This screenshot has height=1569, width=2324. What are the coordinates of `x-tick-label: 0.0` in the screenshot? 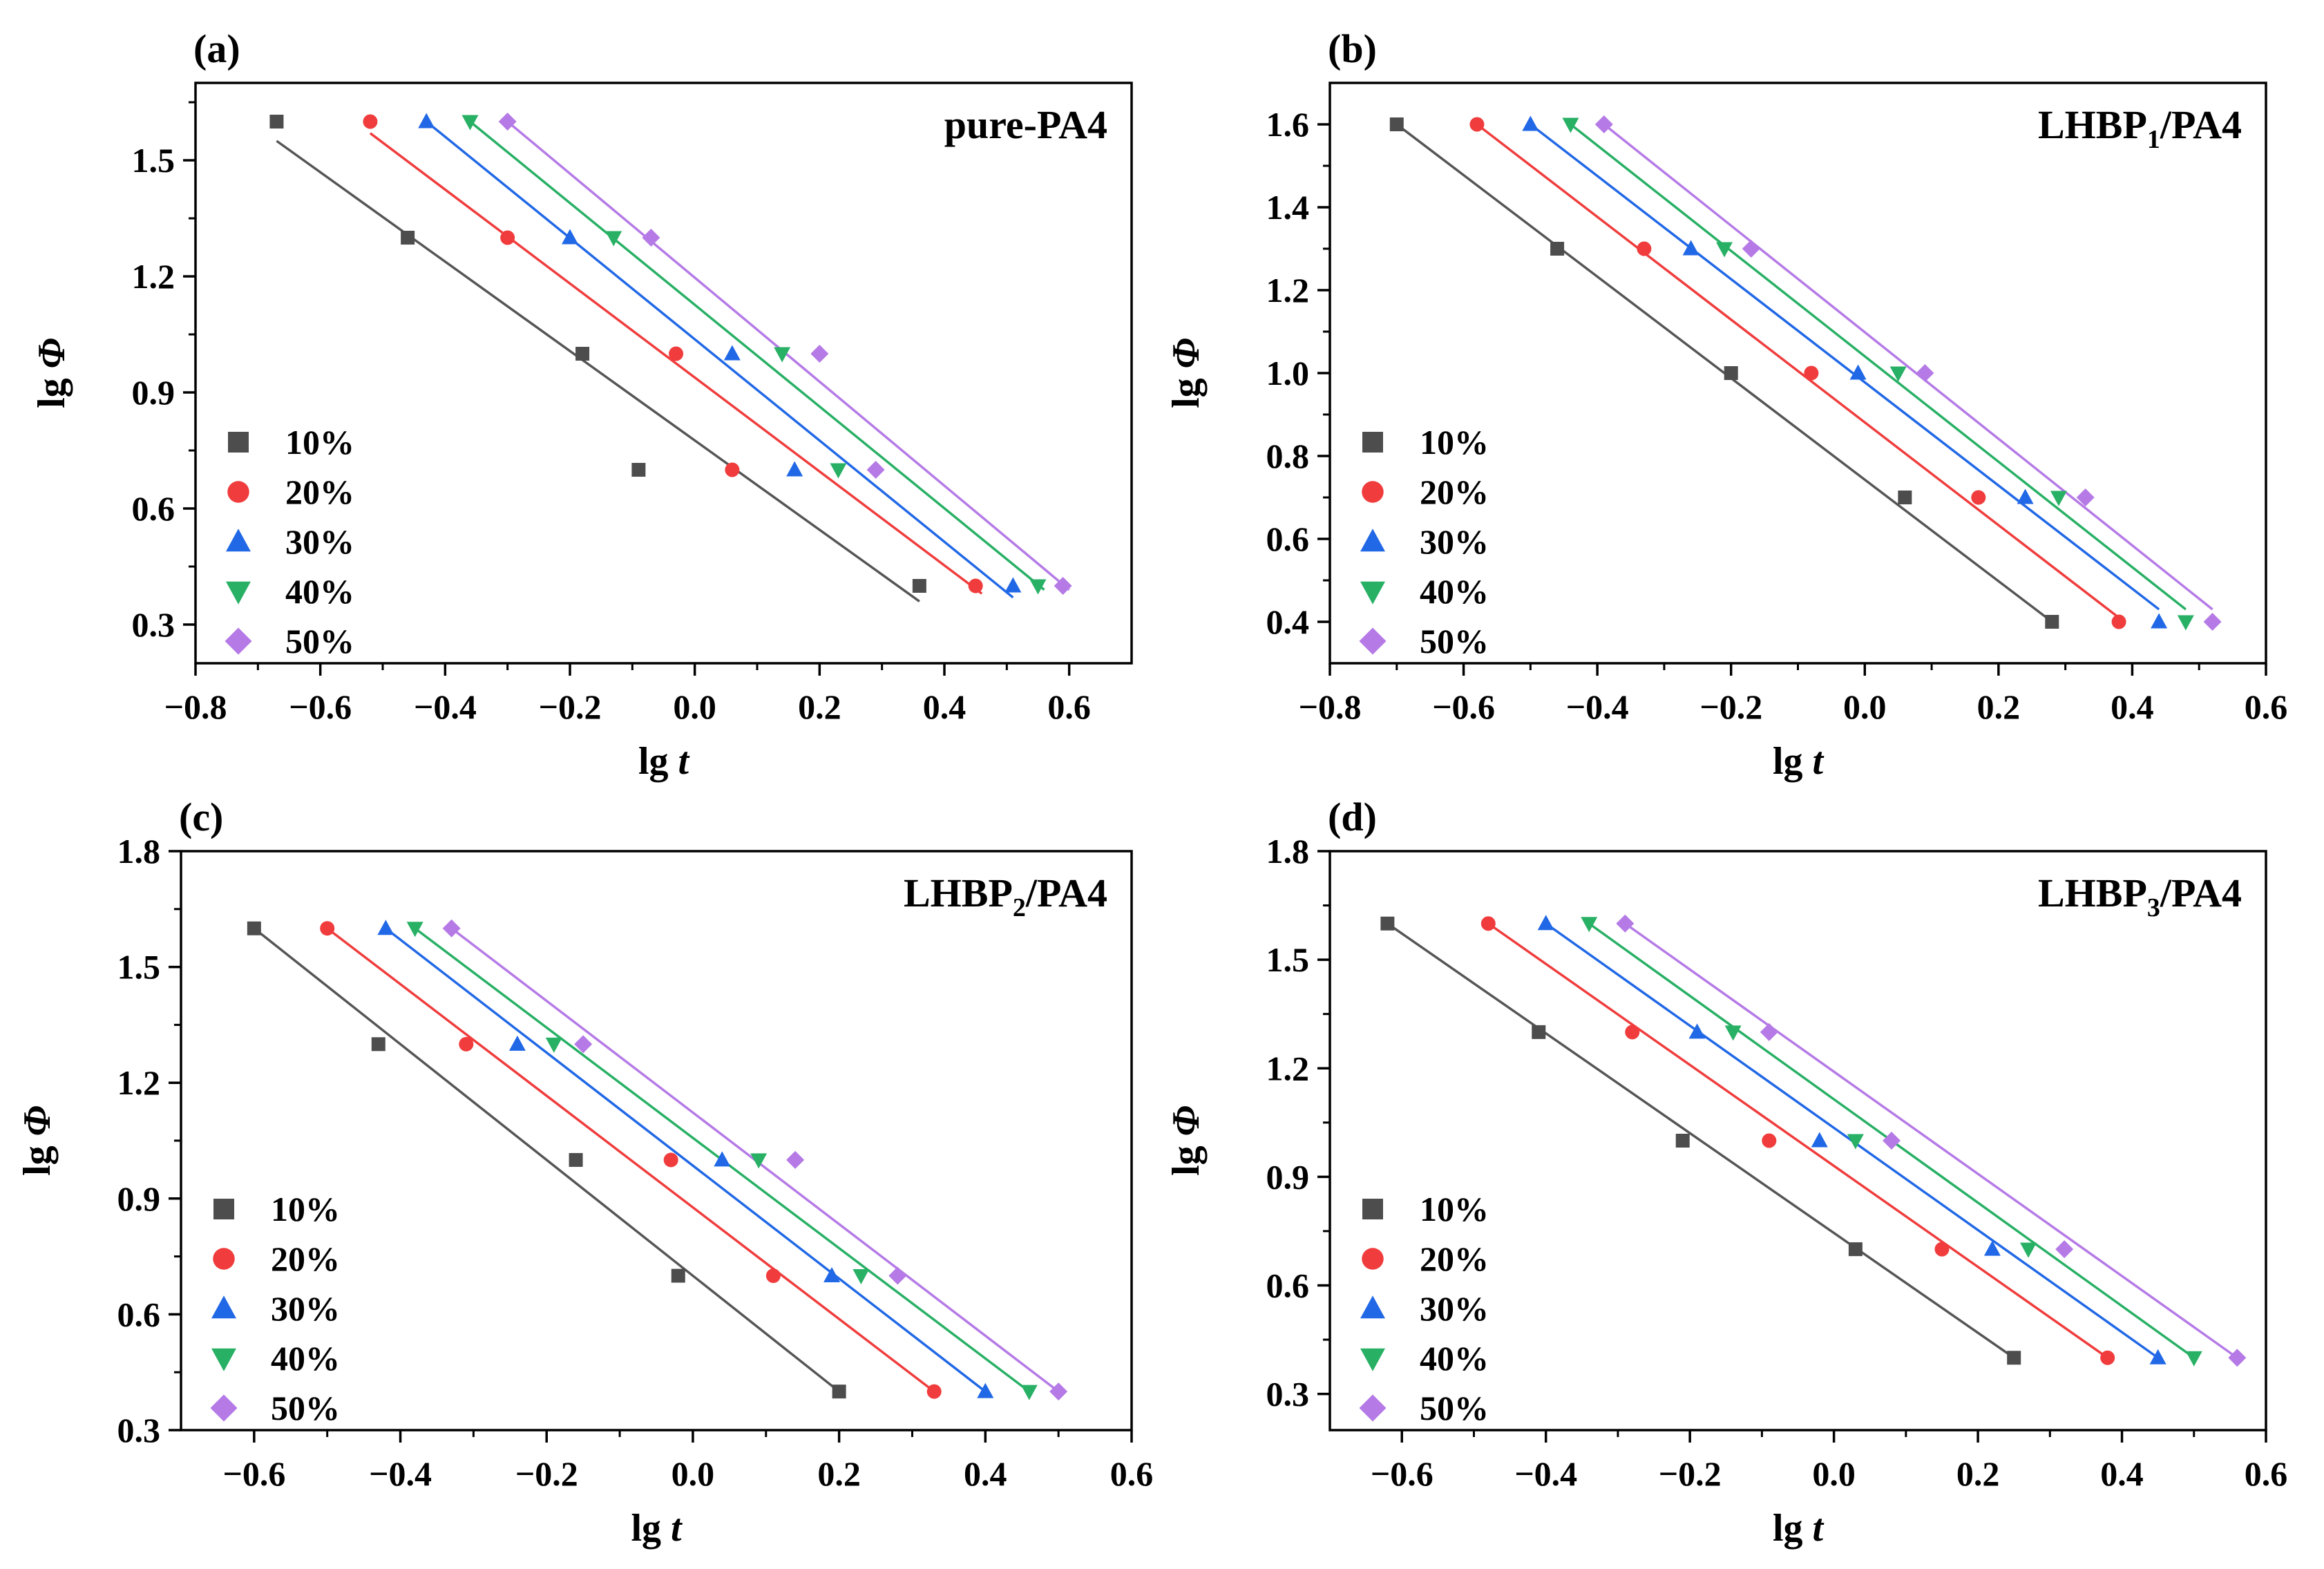 It's located at (694, 706).